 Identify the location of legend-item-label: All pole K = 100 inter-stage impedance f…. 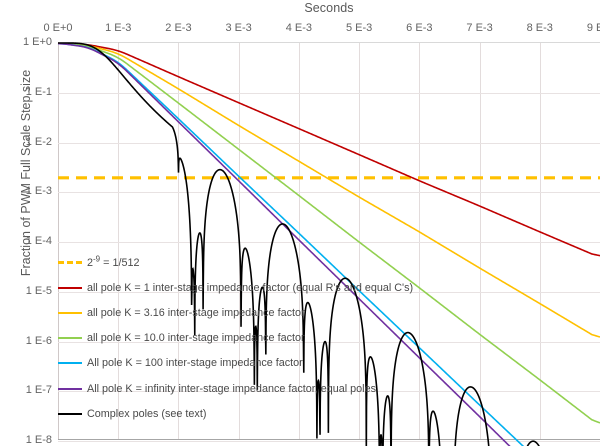
(195, 363).